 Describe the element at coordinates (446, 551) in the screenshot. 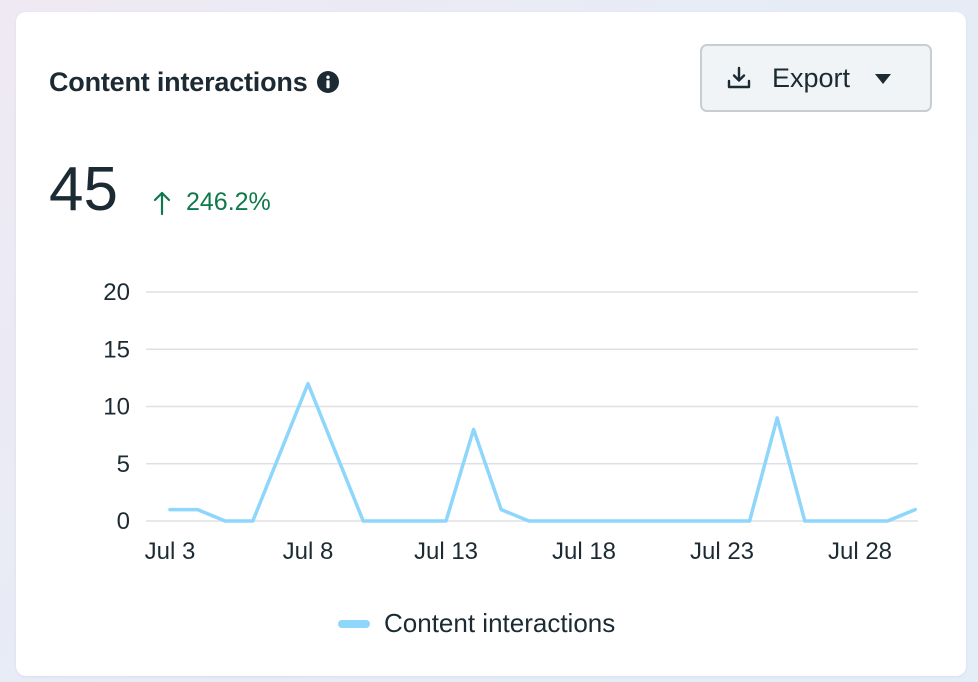

I see `x-tick-label: Jul 13` at that location.